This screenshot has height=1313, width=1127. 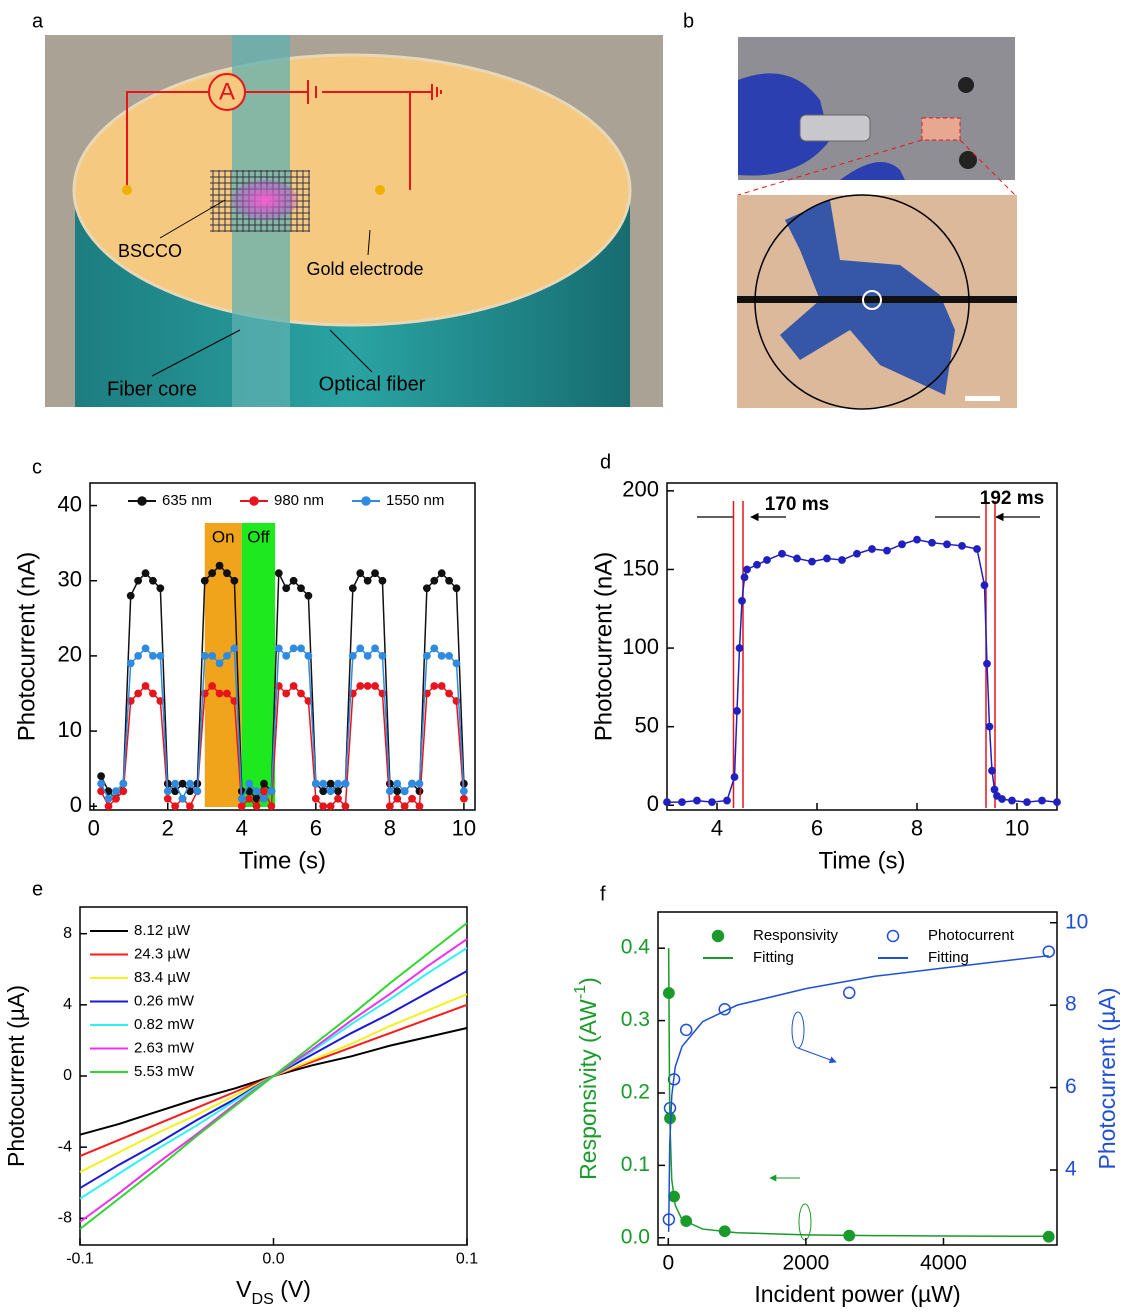 I want to click on axis-label-part: DS, so click(x=262, y=1299).